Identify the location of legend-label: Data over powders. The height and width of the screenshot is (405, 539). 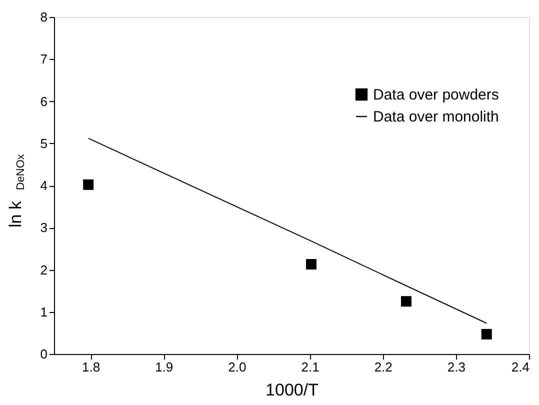
(436, 95).